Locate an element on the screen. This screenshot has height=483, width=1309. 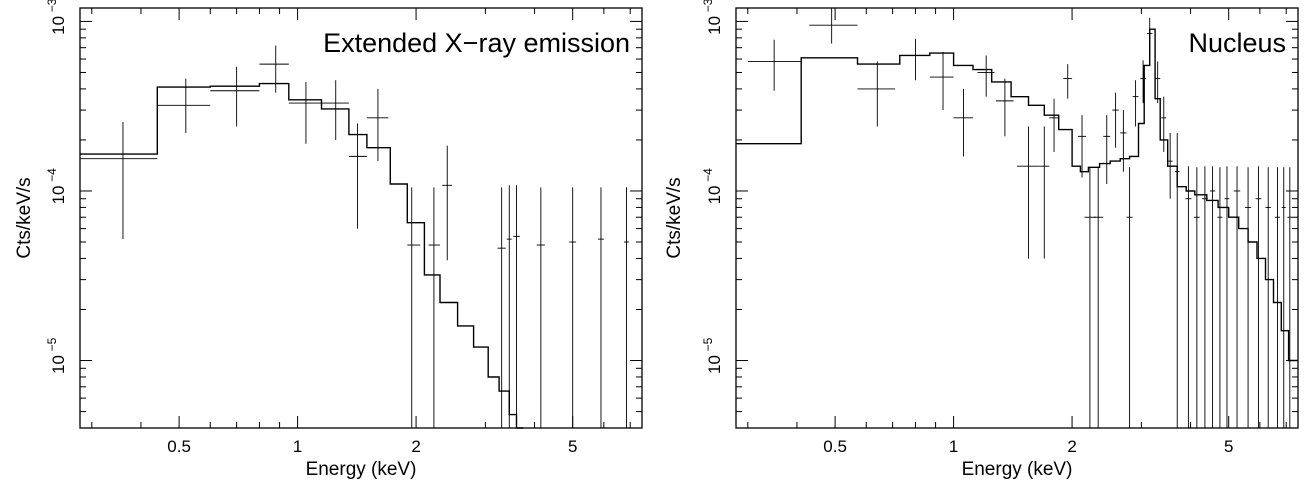
extended-x-tick-label-2: 2 is located at coordinates (415, 446).